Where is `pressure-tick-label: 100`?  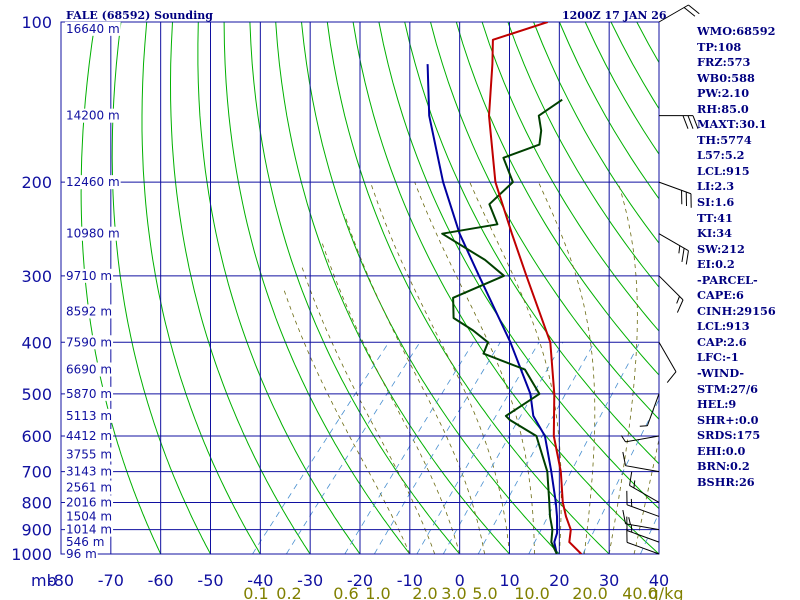
pressure-tick-label: 100 is located at coordinates (36, 22).